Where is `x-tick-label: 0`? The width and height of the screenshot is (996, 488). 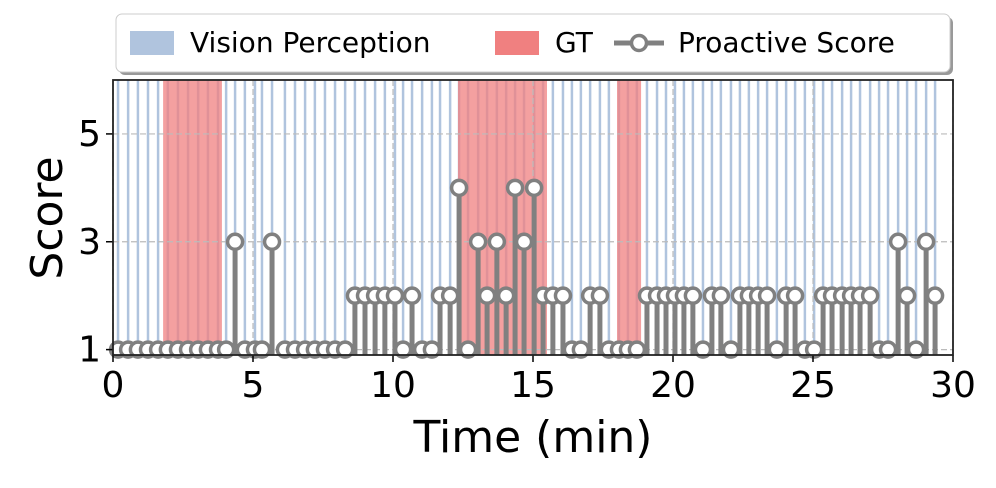 x-tick-label: 0 is located at coordinates (113, 385).